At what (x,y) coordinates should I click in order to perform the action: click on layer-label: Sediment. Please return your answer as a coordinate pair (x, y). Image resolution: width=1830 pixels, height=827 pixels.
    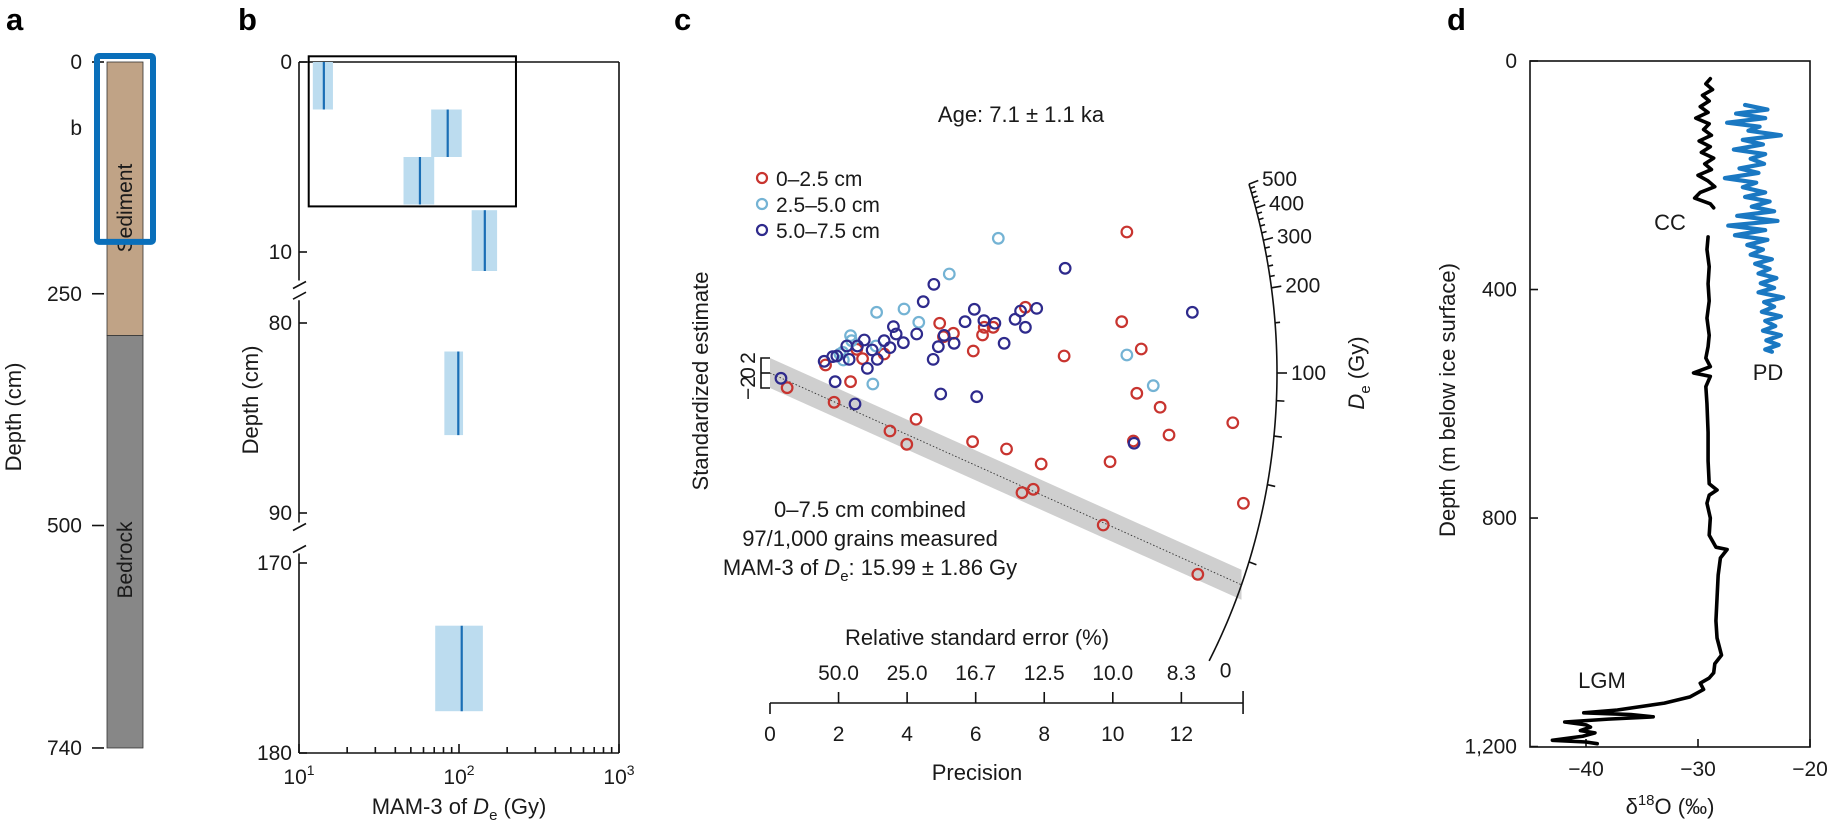
    Looking at the image, I should click on (125, 207).